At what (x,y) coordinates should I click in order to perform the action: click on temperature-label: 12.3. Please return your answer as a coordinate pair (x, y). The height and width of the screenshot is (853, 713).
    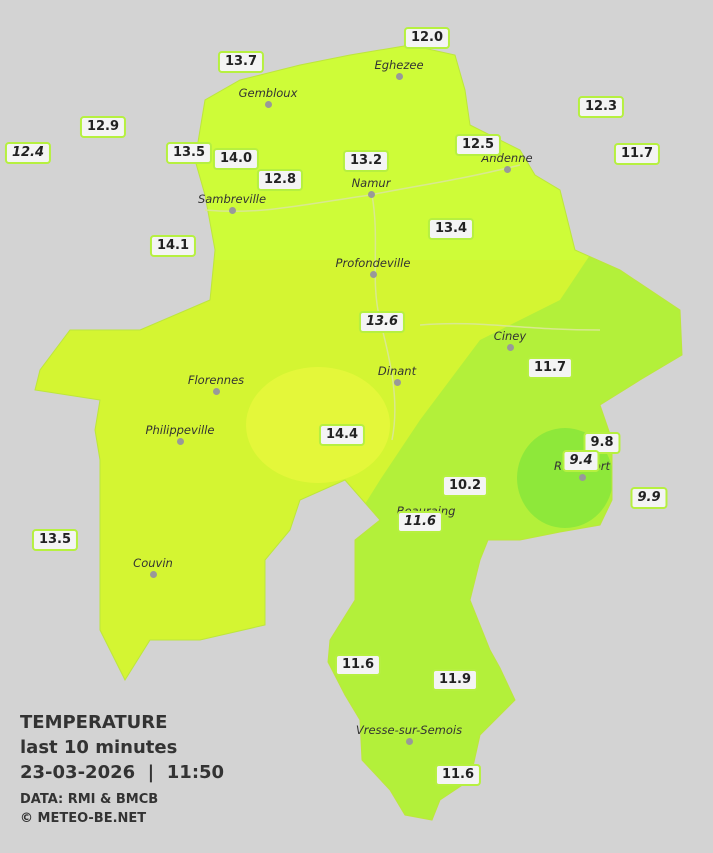
    Looking at the image, I should click on (601, 107).